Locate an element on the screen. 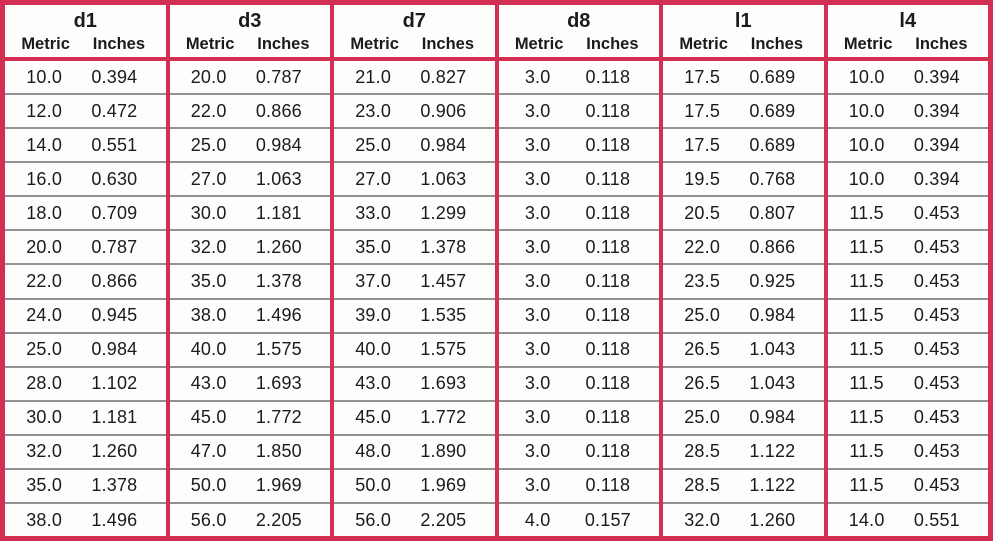 This screenshot has height=541, width=993. group-header: d1 Metric Inches is located at coordinates (85, 33).